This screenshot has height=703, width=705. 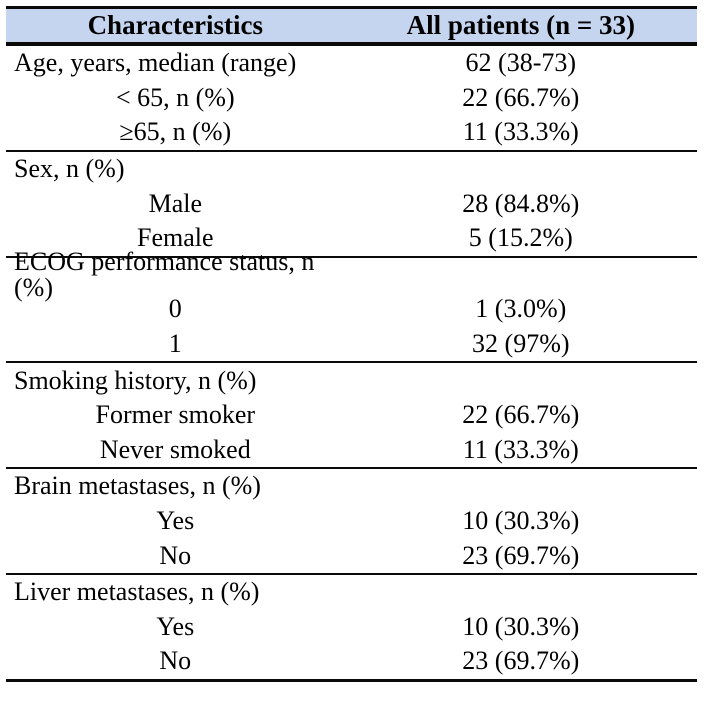 I want to click on table-row: Male 28 (84.8%), so click(x=351, y=203).